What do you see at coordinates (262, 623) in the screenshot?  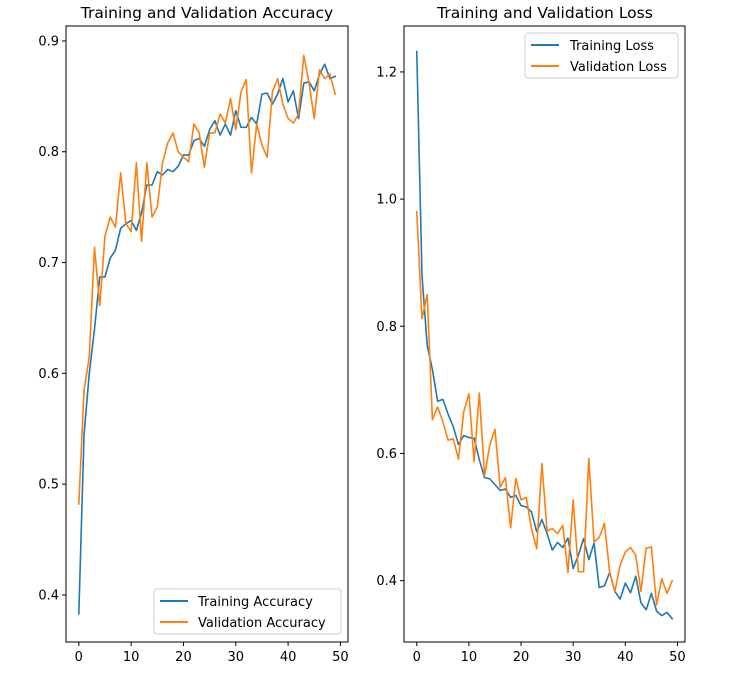 I see `legend-label-validation-accuracy: Validation Accuracy` at bounding box center [262, 623].